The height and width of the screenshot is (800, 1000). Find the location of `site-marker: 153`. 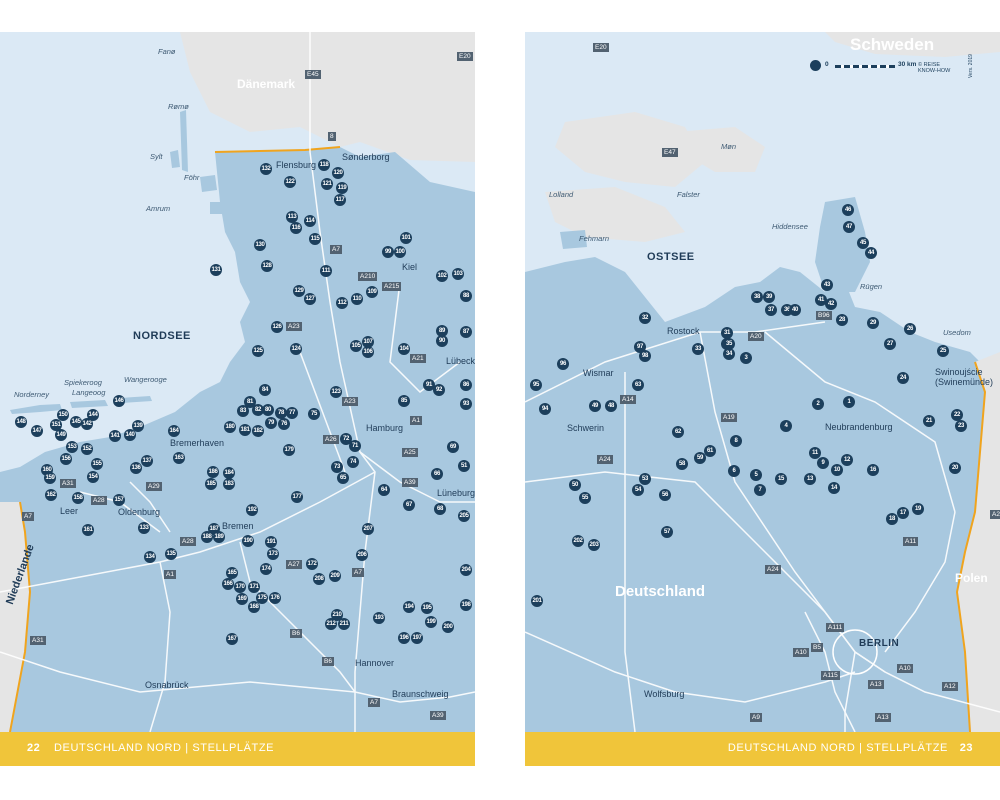

site-marker: 153 is located at coordinates (72, 447).